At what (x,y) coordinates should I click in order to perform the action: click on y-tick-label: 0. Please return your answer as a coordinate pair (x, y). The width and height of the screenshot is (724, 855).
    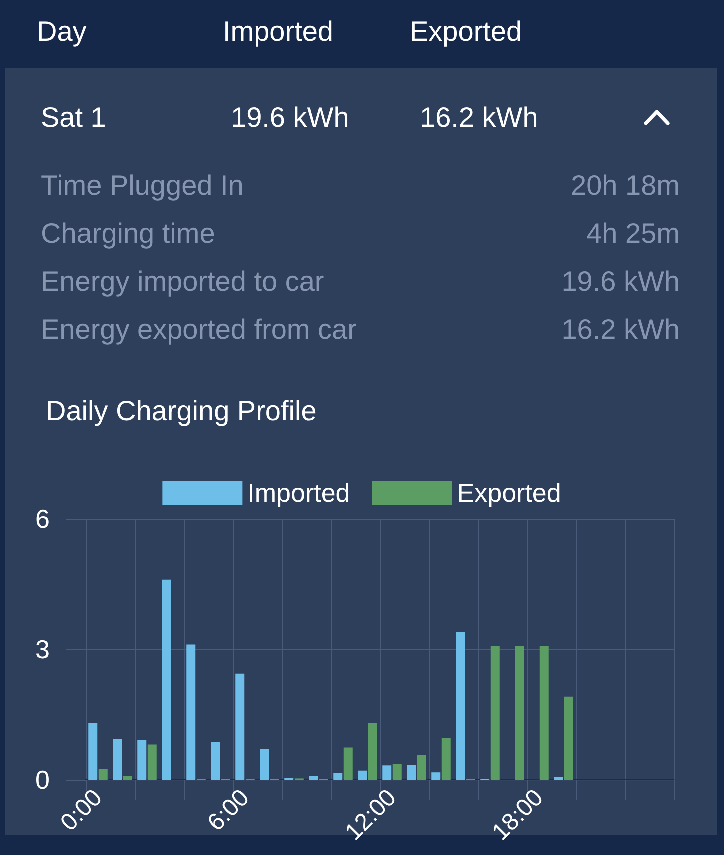
    Looking at the image, I should click on (43, 780).